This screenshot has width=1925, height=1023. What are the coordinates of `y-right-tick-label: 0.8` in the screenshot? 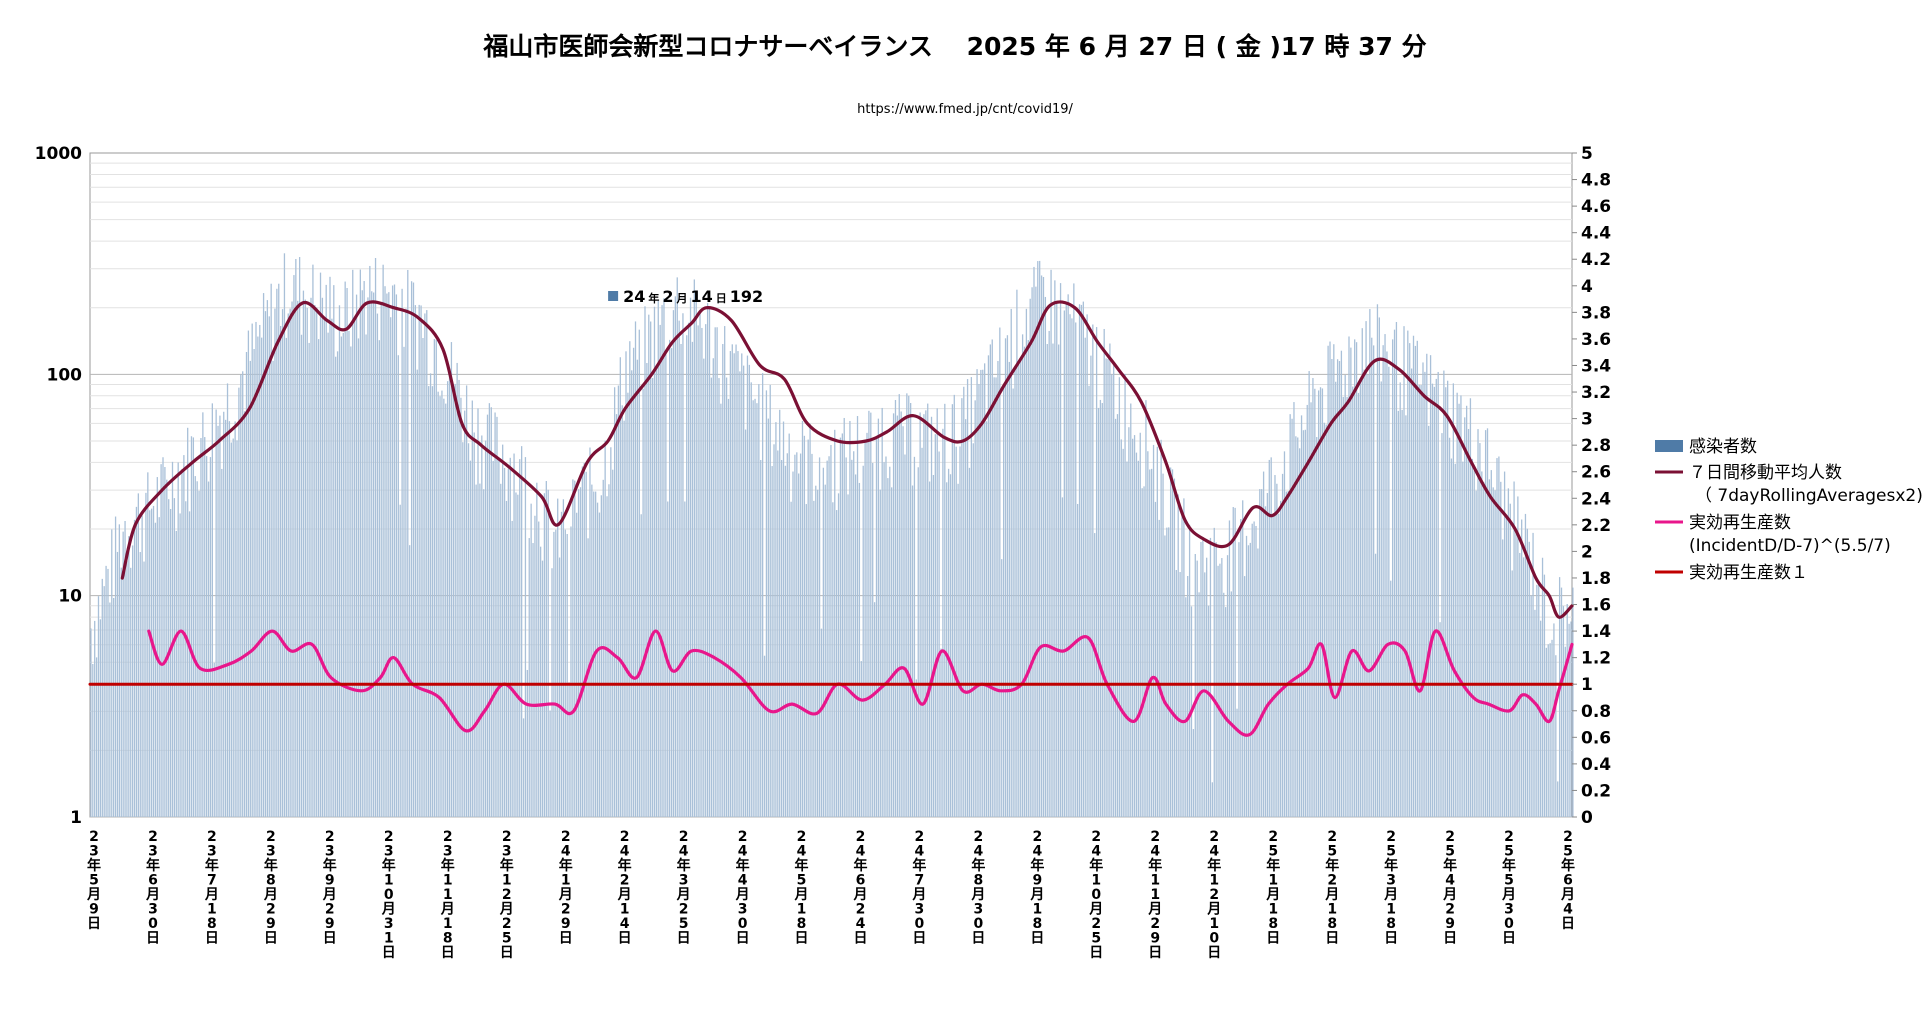 It's located at (1596, 712).